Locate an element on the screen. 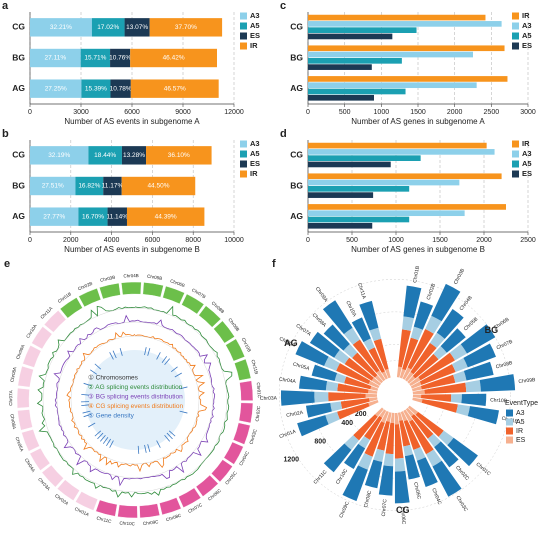 This screenshot has height=537, width=550. x-axis-title: Number of AS events in subgenome A is located at coordinates (132, 121).